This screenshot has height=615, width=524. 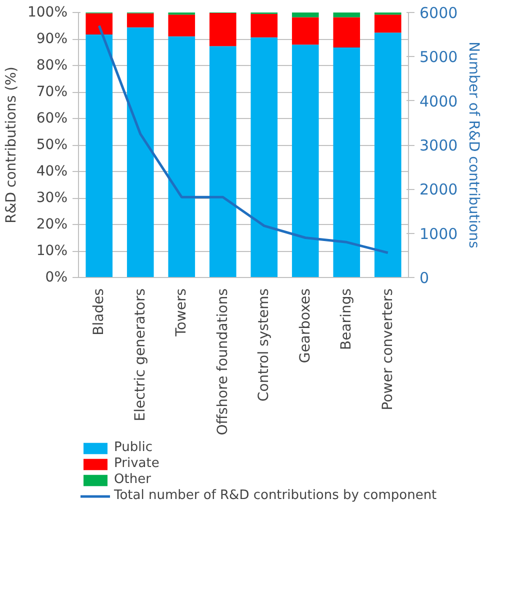 What do you see at coordinates (439, 233) in the screenshot?
I see `y2-tick-label: 1000` at bounding box center [439, 233].